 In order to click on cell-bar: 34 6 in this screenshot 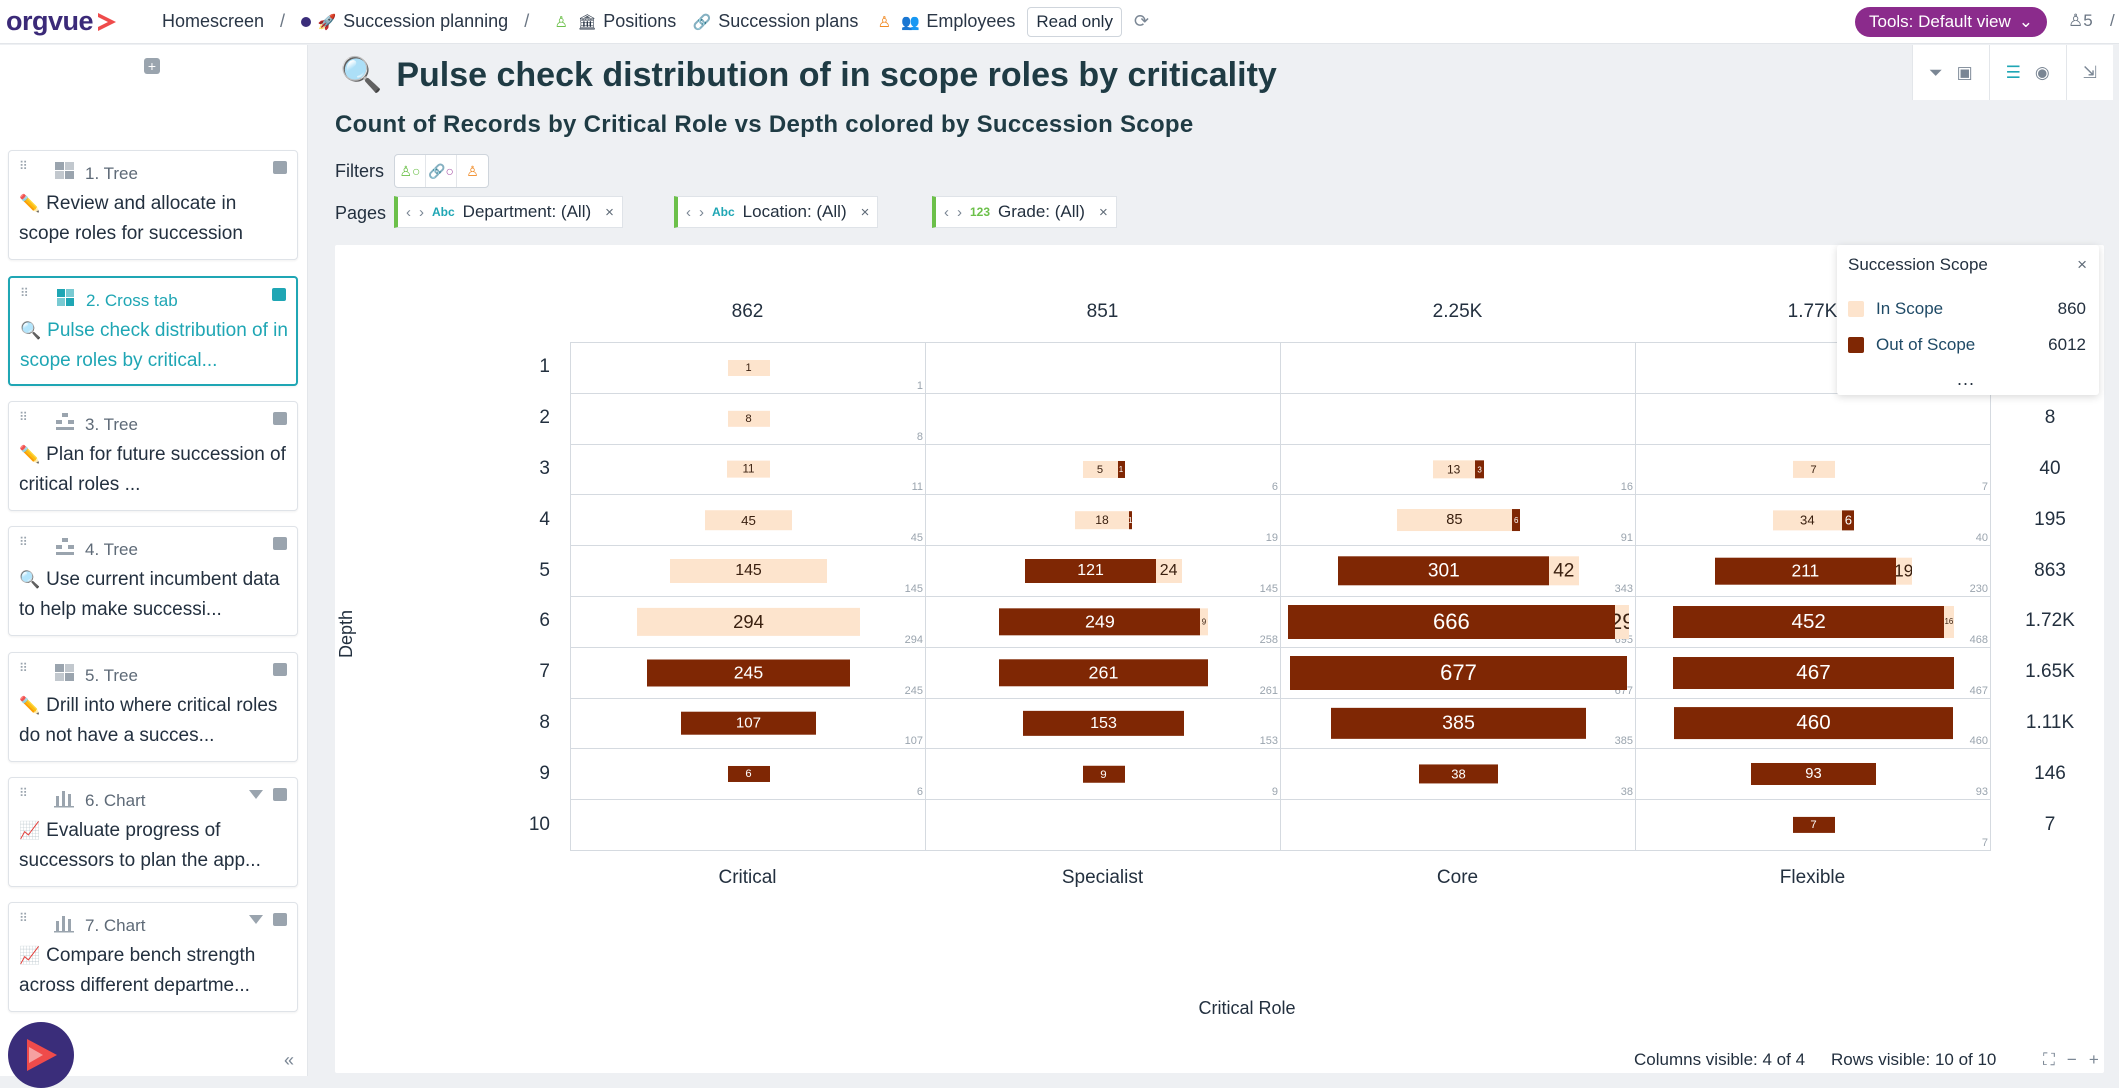, I will do `click(1813, 520)`.